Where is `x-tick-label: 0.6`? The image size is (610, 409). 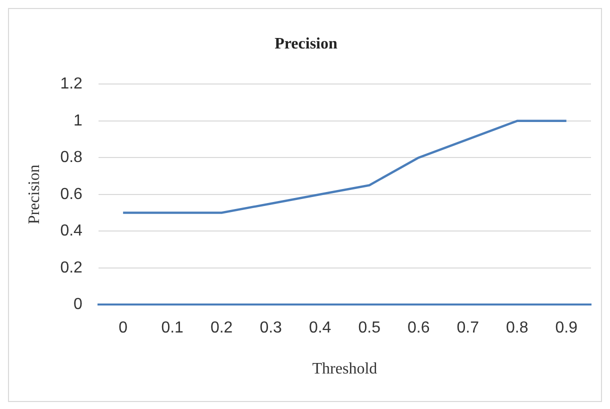 x-tick-label: 0.6 is located at coordinates (418, 328).